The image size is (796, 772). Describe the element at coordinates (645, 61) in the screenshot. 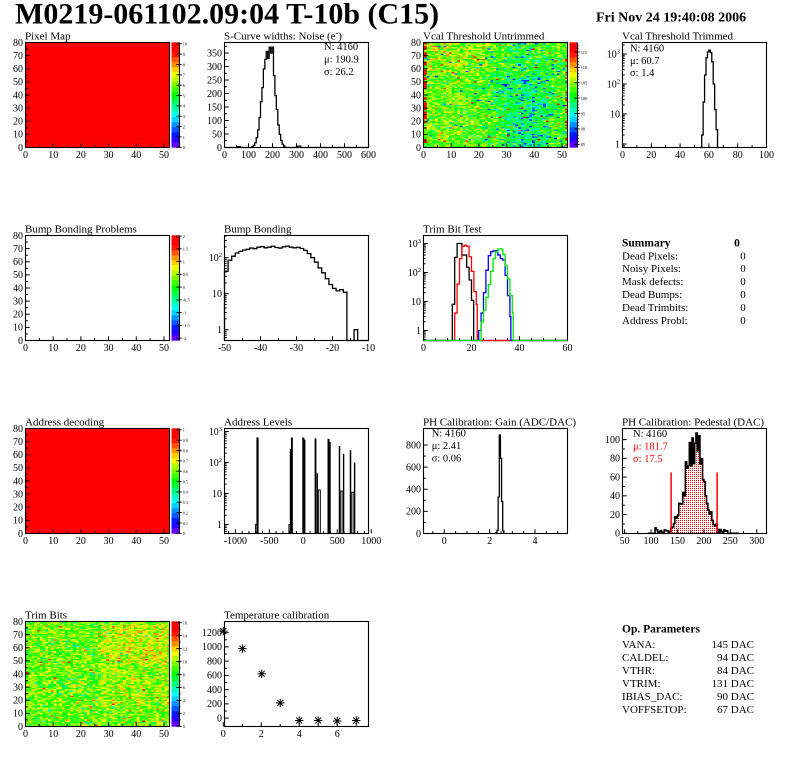

I see `svg-text: μ: 60.7` at that location.